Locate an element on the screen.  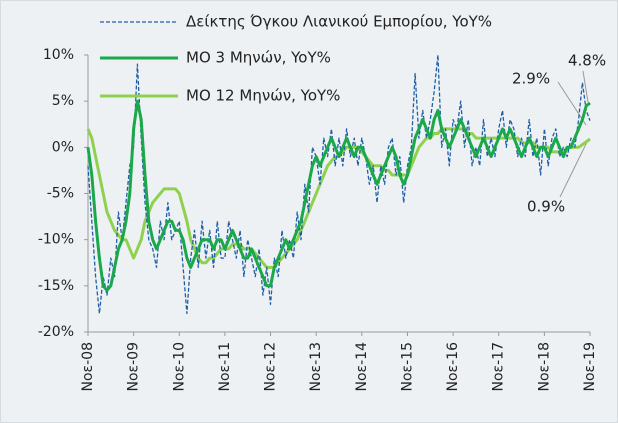
x-tick-label: Νοε-13 is located at coordinates (316, 366).